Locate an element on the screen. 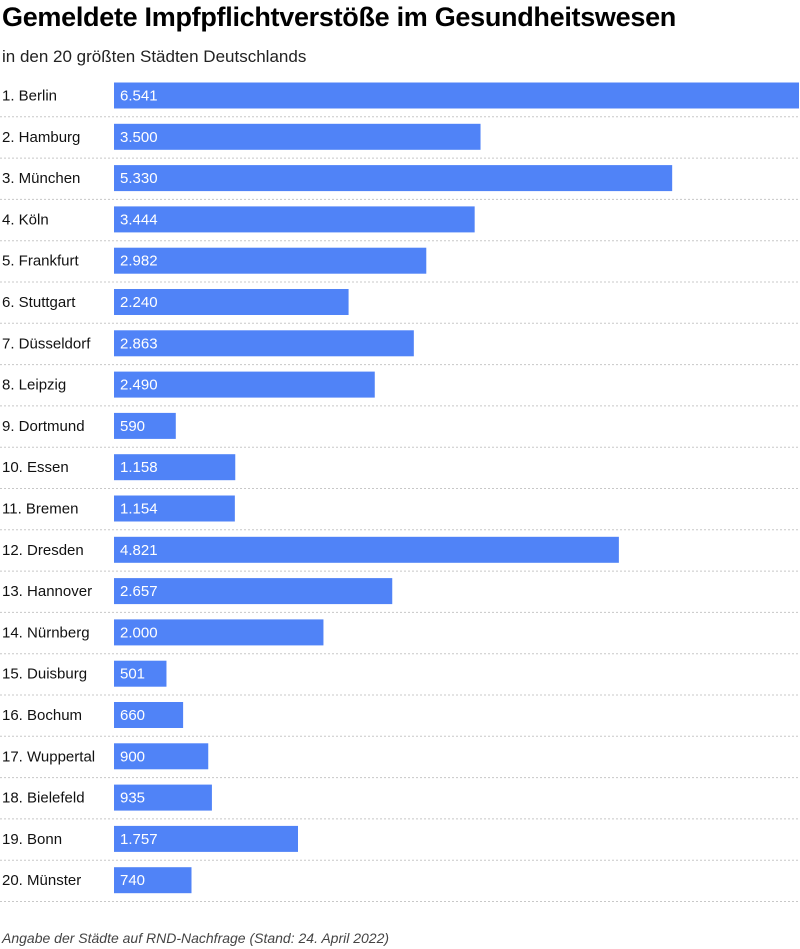 The height and width of the screenshot is (949, 800). bar-duesseldorf is located at coordinates (264, 343).